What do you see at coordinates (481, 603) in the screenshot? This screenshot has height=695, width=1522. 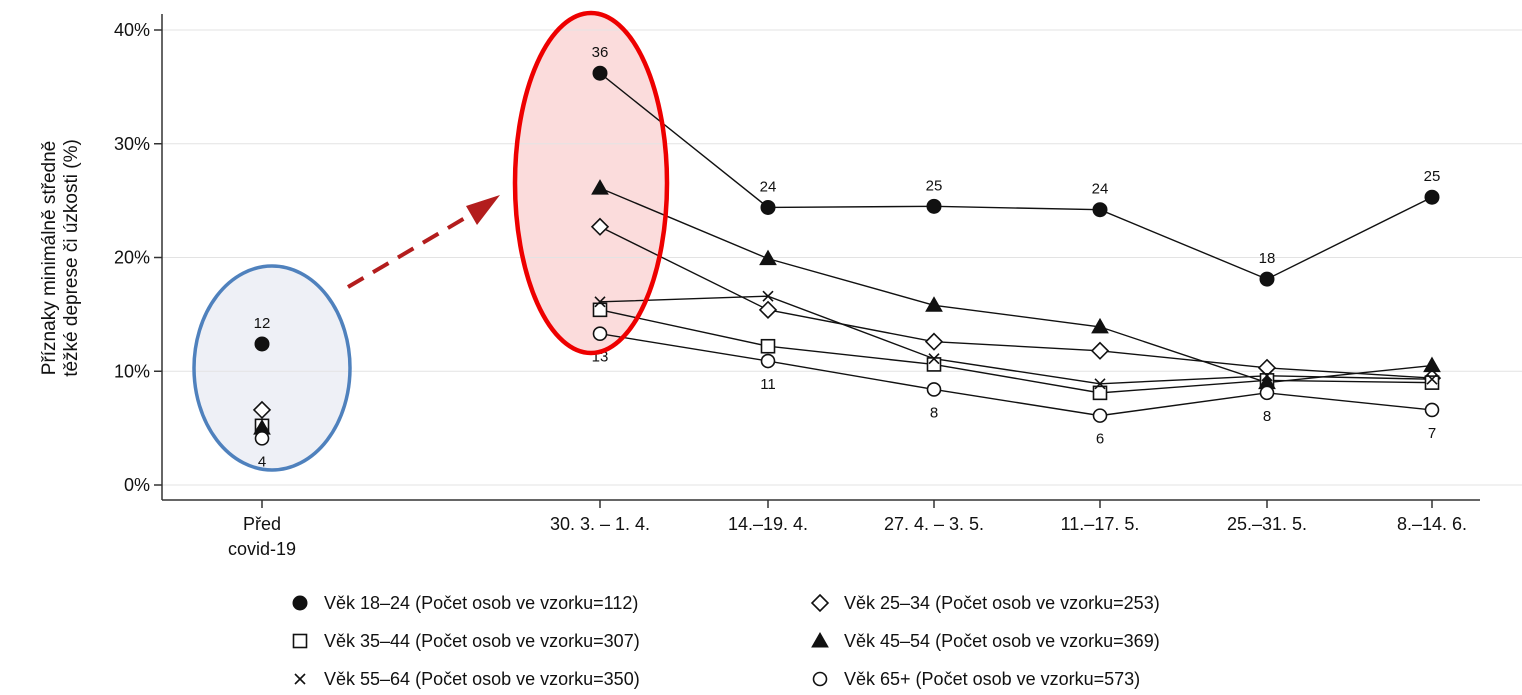 I see `legend-label: Věk 18–24 (Počet osob ve vzorku=112)` at bounding box center [481, 603].